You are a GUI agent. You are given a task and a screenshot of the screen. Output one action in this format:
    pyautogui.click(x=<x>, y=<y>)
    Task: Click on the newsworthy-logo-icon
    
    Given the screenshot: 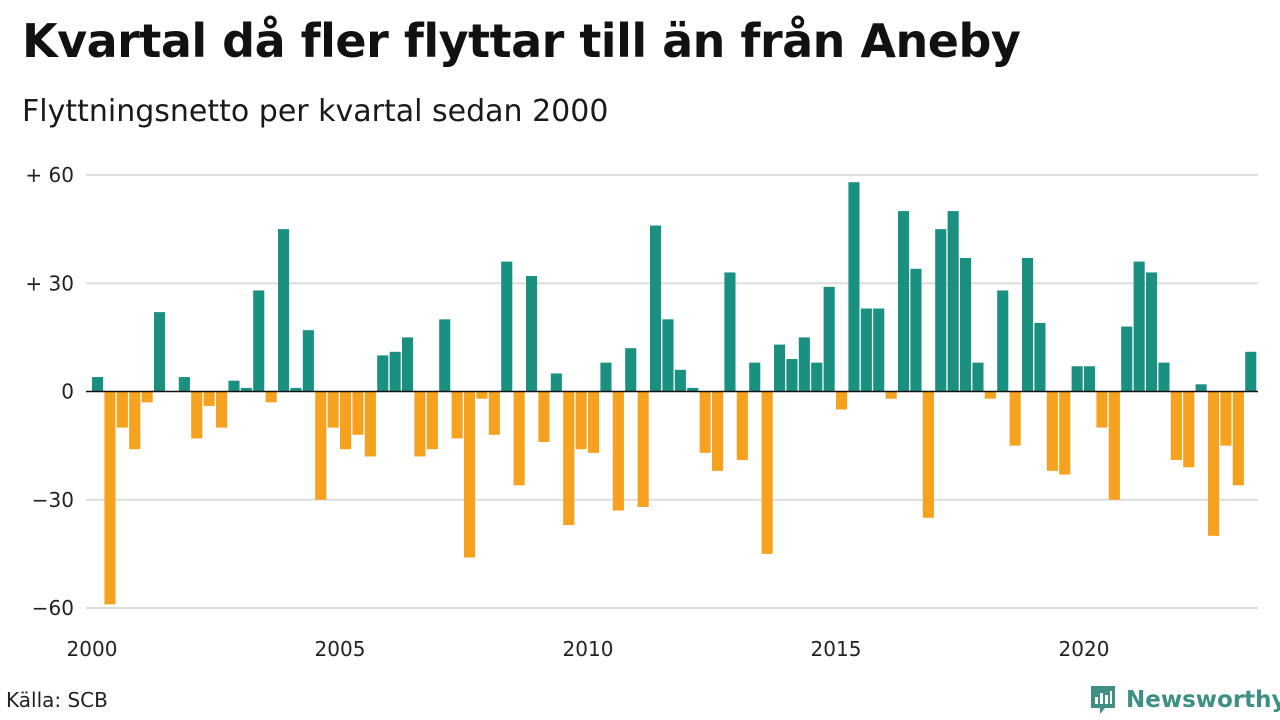 What is the action you would take?
    pyautogui.click(x=1103, y=700)
    